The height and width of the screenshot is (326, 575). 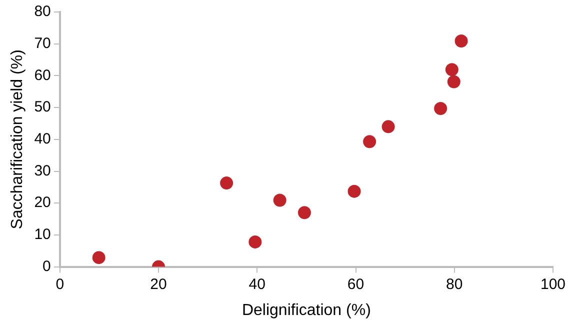 I want to click on y-tick-label: 20, so click(x=42, y=203).